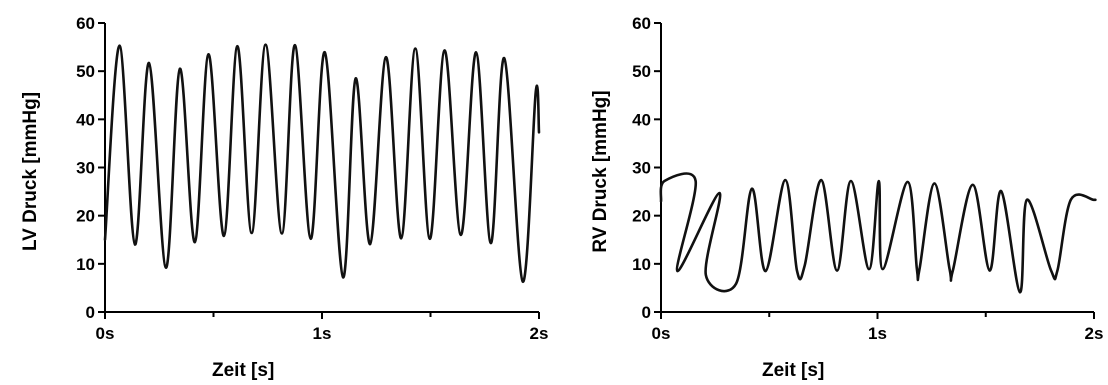  I want to click on lv-y-tick-label: 50, so click(85, 71).